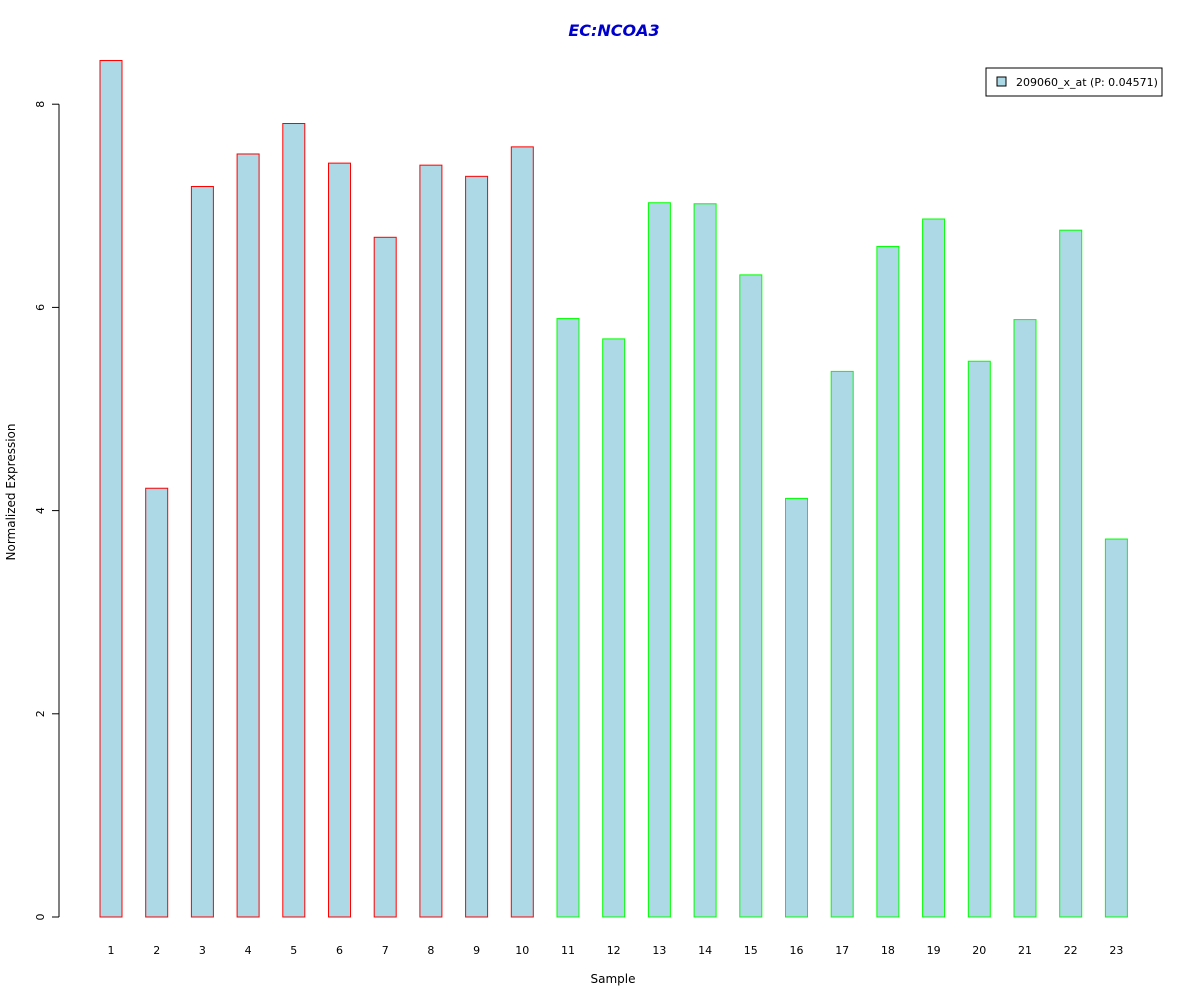 This screenshot has width=1200, height=1000. What do you see at coordinates (476, 950) in the screenshot?
I see `x-tick-label: 9` at bounding box center [476, 950].